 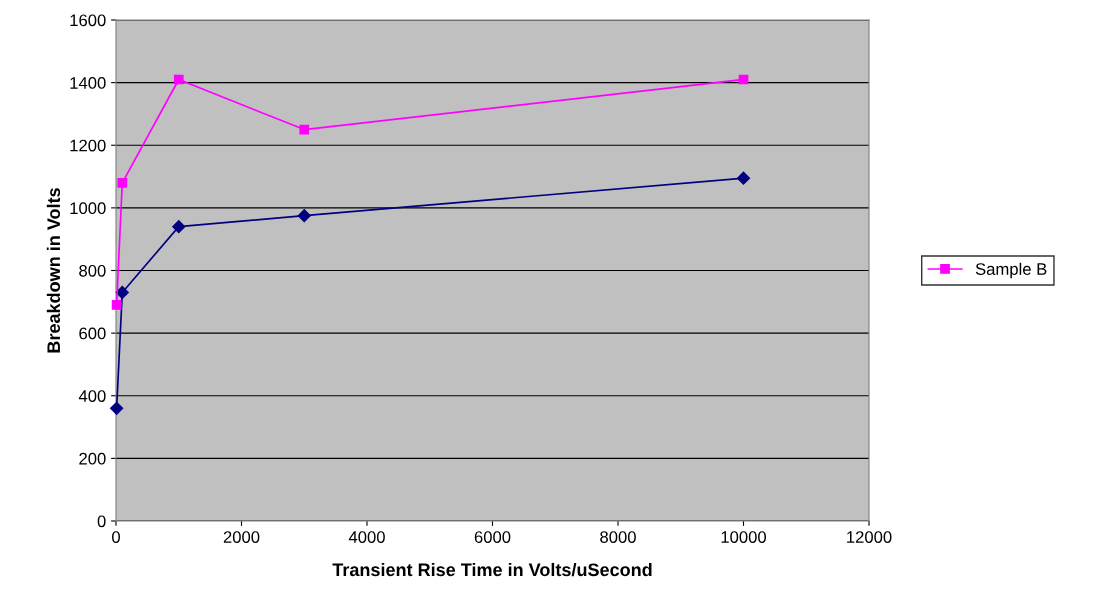 What do you see at coordinates (241, 537) in the screenshot?
I see `x-tick-label: 2000` at bounding box center [241, 537].